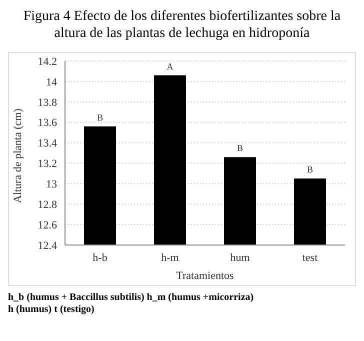 This screenshot has height=341, width=364. I want to click on x-tick-label: hum, so click(240, 258).